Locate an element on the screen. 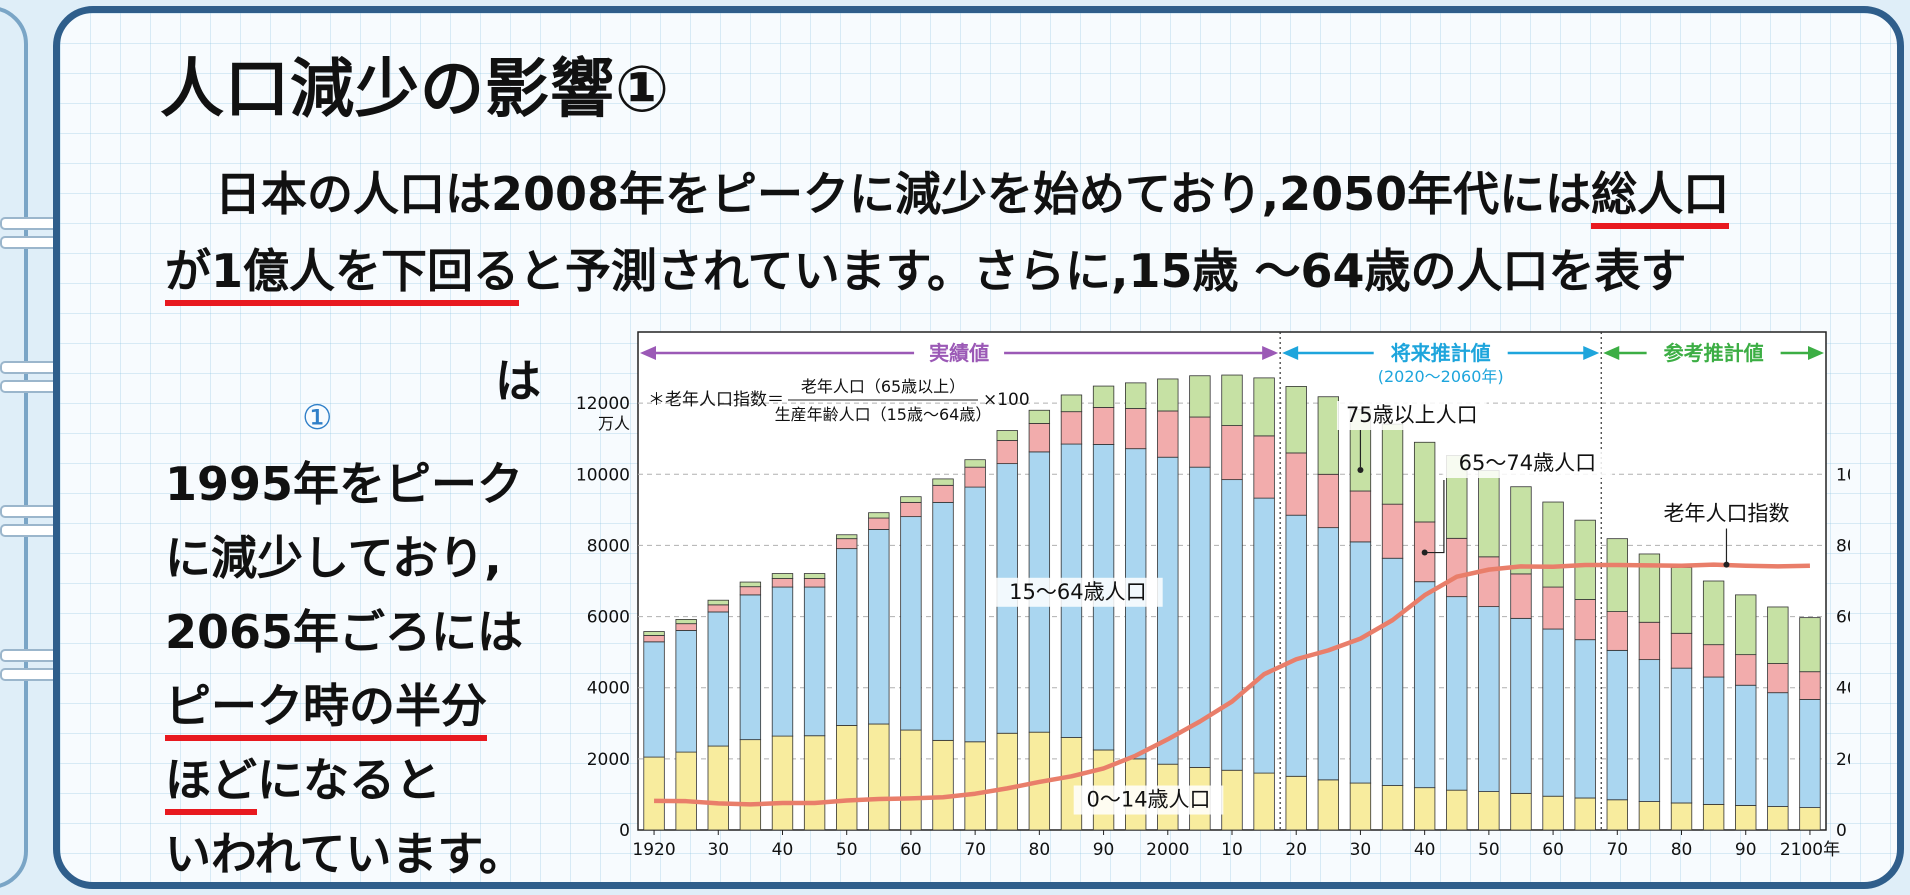 The height and width of the screenshot is (895, 1910). label-75plus-bg is located at coordinates (1411, 415).